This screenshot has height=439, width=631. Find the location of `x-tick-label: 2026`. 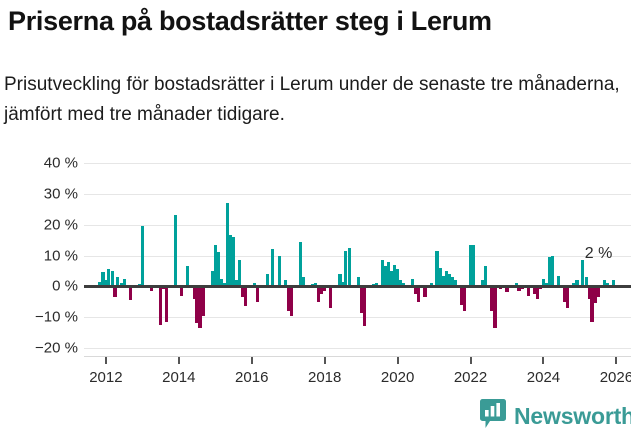

x-tick-label: 2026 is located at coordinates (615, 377).